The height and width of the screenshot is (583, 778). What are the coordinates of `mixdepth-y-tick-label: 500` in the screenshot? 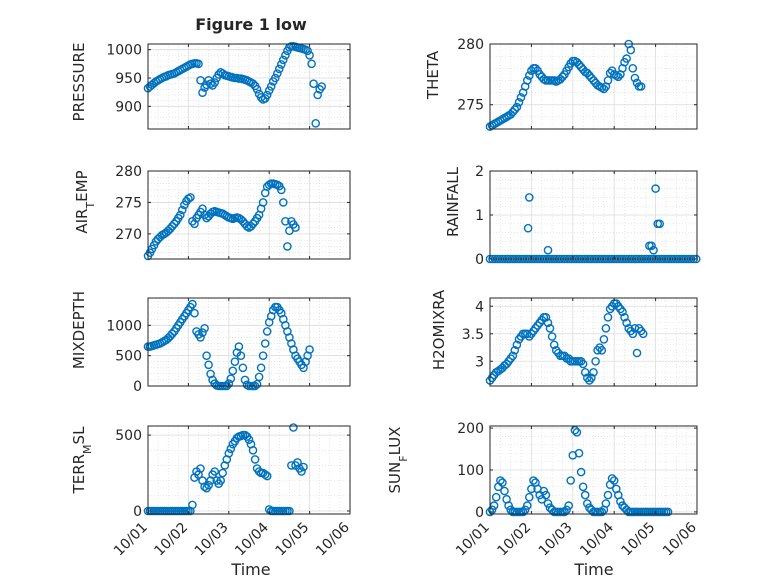 It's located at (128, 357).